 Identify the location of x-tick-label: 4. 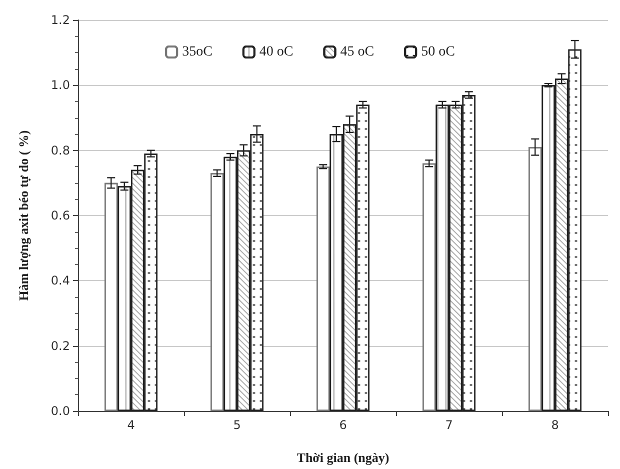
(131, 425).